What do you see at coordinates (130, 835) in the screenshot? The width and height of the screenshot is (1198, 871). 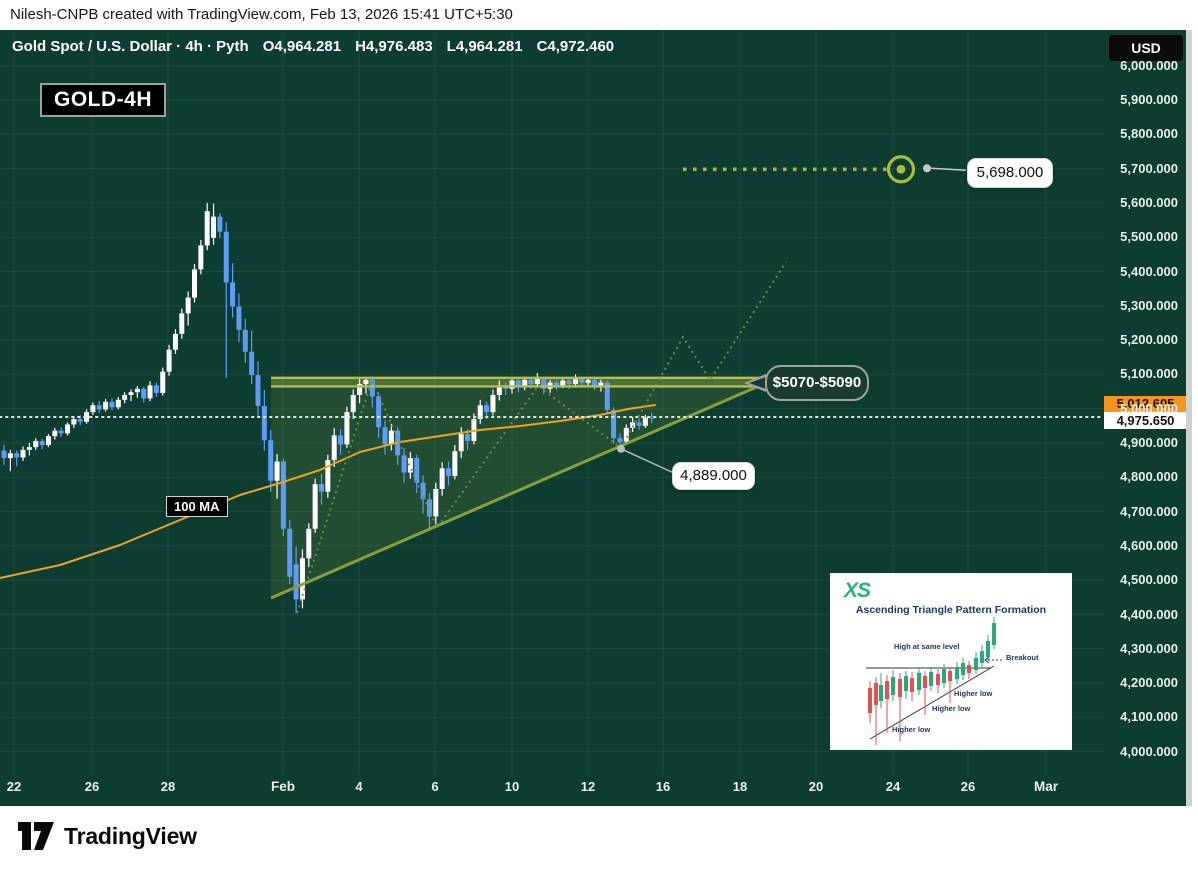 I see `tradingview-logo-text: TradingView` at bounding box center [130, 835].